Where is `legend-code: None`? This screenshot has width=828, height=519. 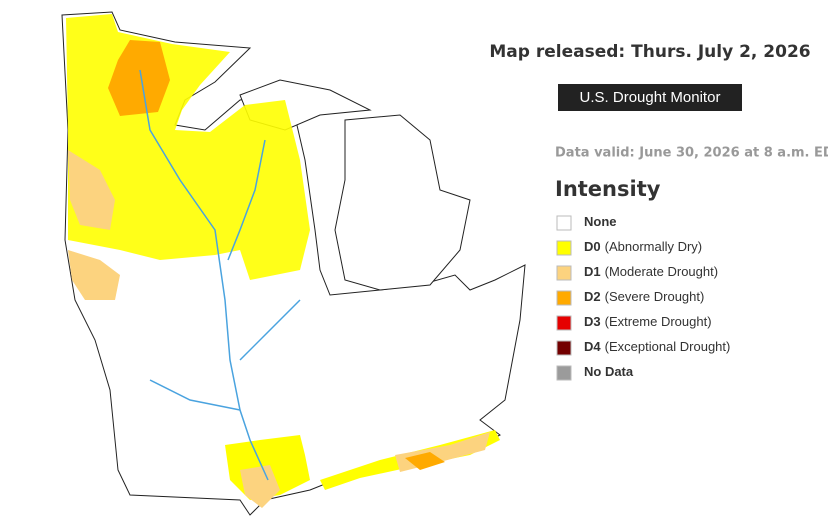 legend-code: None is located at coordinates (600, 221).